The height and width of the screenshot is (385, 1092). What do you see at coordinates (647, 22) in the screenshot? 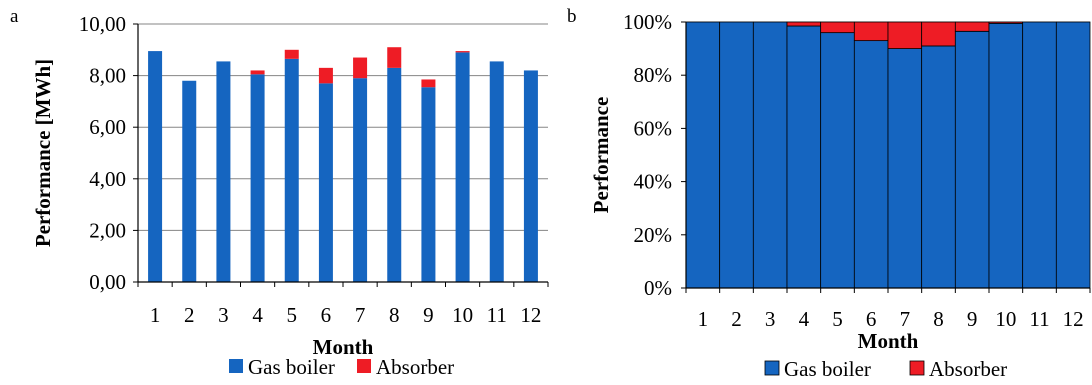
I see `y-tick-label: 100%` at bounding box center [647, 22].